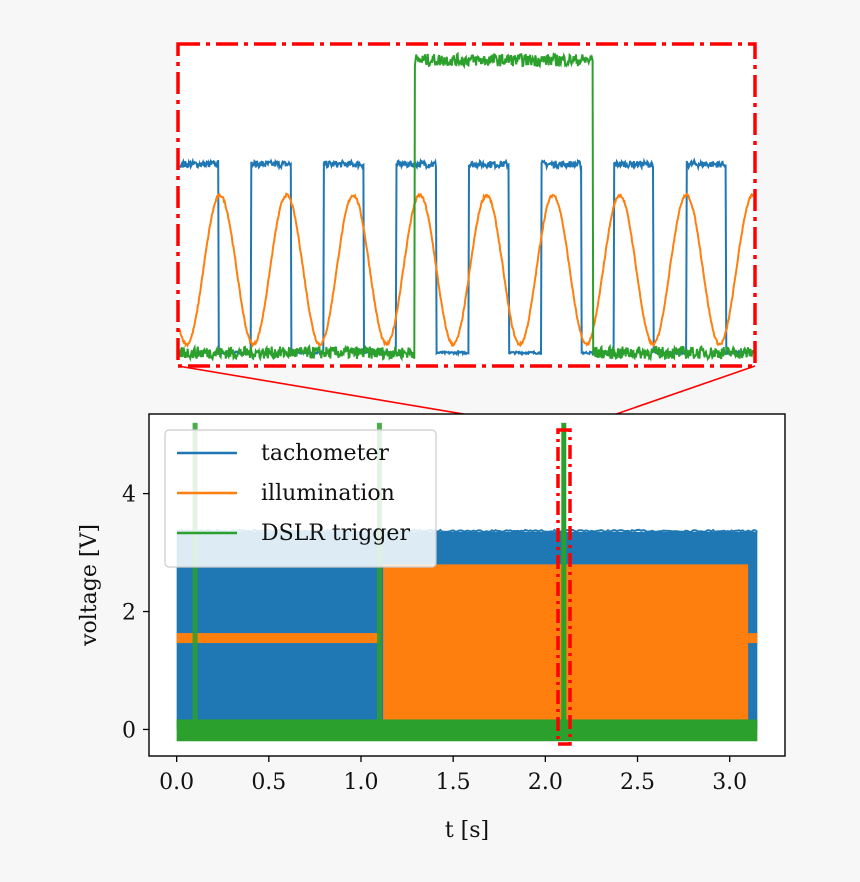 Image resolution: width=860 pixels, height=882 pixels. I want to click on x-tick-label: 1.5, so click(453, 782).